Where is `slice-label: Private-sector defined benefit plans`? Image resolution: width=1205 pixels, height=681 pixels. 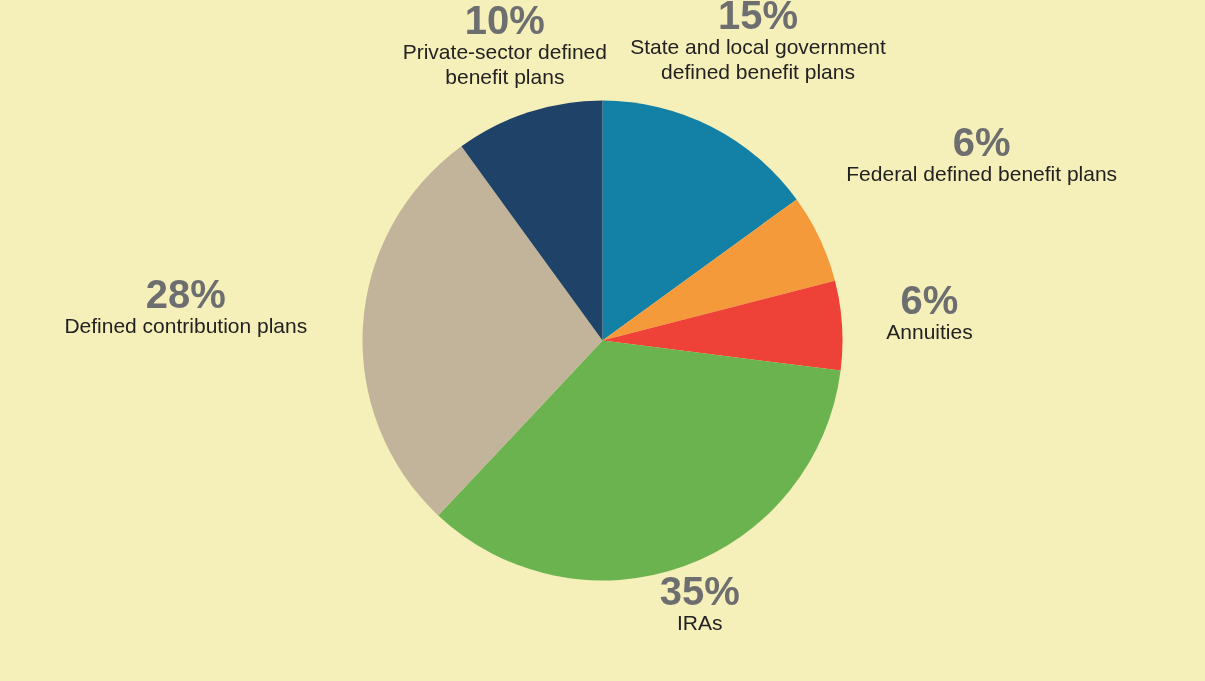 slice-label: Private-sector defined benefit plans is located at coordinates (504, 63).